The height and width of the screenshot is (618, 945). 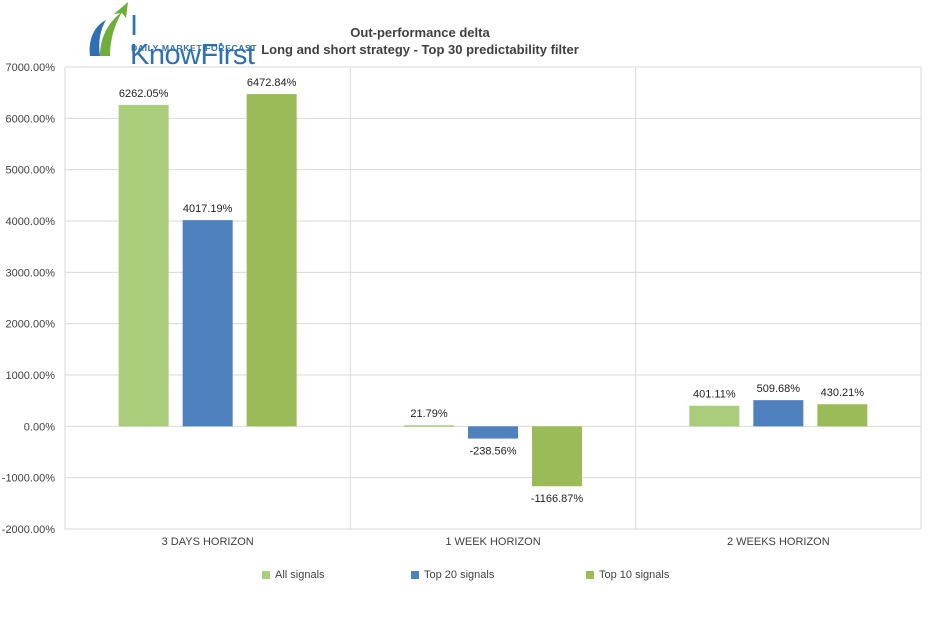 What do you see at coordinates (30, 325) in the screenshot?
I see `y-tick-label: 2000.00%` at bounding box center [30, 325].